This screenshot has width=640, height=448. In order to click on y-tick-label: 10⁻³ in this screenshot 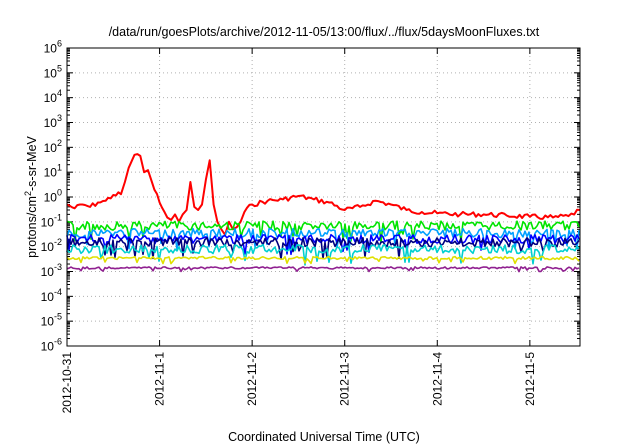, I will do `click(51, 270)`.